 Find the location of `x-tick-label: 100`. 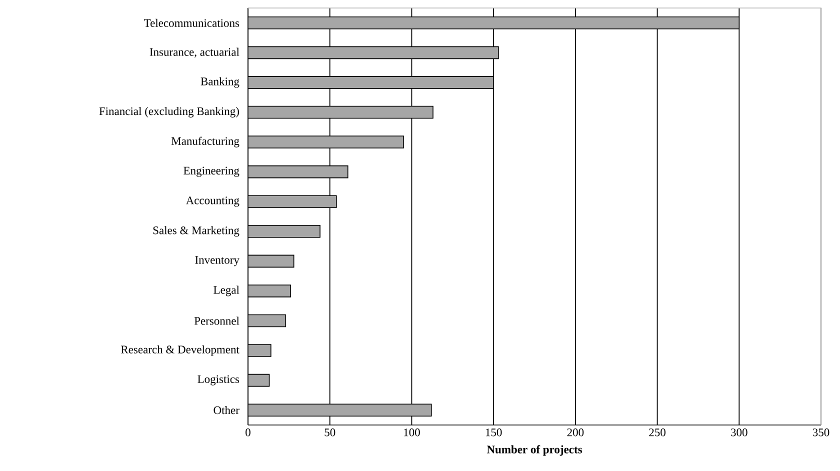

x-tick-label: 100 is located at coordinates (412, 432).